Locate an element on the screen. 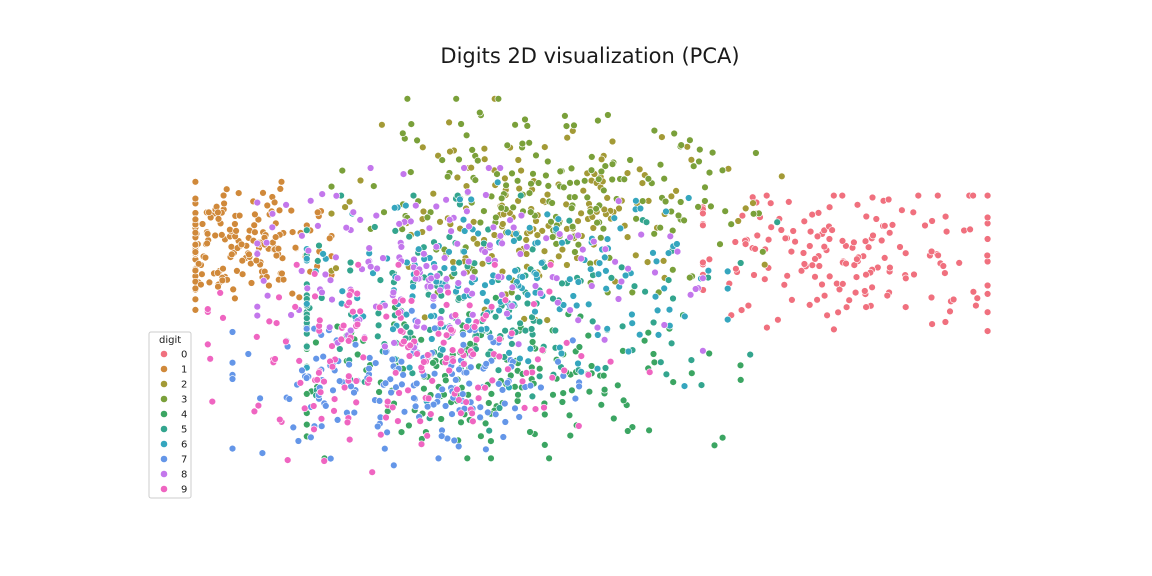 The height and width of the screenshot is (576, 1152). legend-label-8: 8 is located at coordinates (184, 475).